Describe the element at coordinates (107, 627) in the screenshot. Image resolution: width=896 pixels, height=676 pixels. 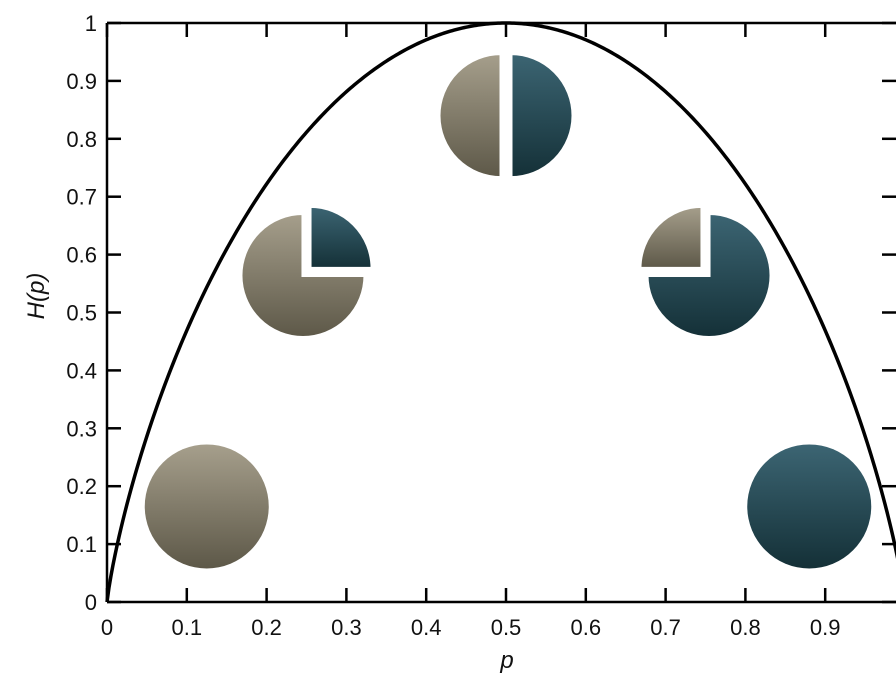
I see `x-tick-label: 0` at that location.